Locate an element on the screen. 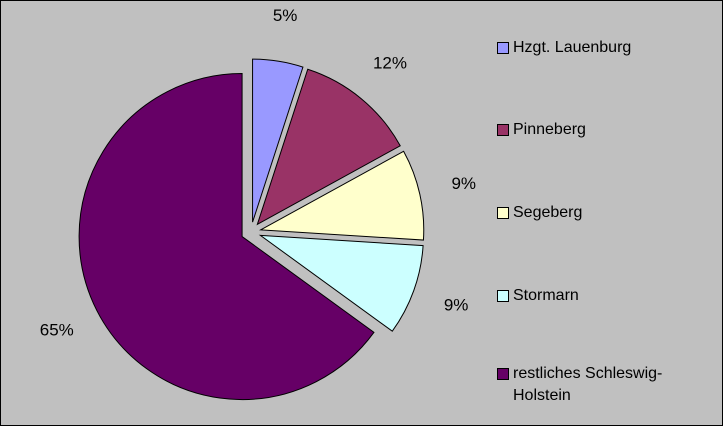 This screenshot has width=724, height=427. legend-entry: restliches Schleswig-Holstein is located at coordinates (604, 385).